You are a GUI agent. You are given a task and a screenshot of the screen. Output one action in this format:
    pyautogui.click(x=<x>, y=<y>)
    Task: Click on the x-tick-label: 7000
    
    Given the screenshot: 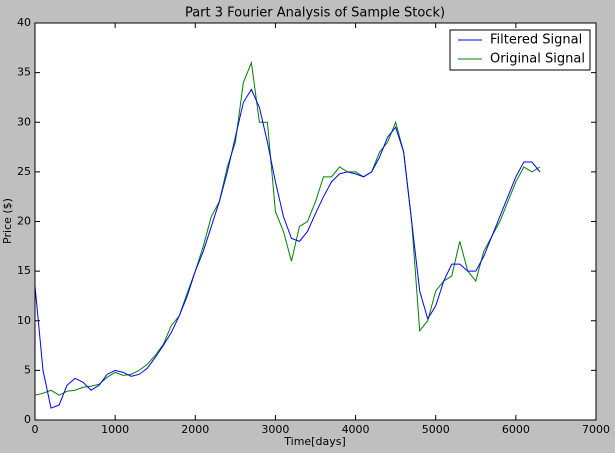 What is the action you would take?
    pyautogui.click(x=596, y=429)
    